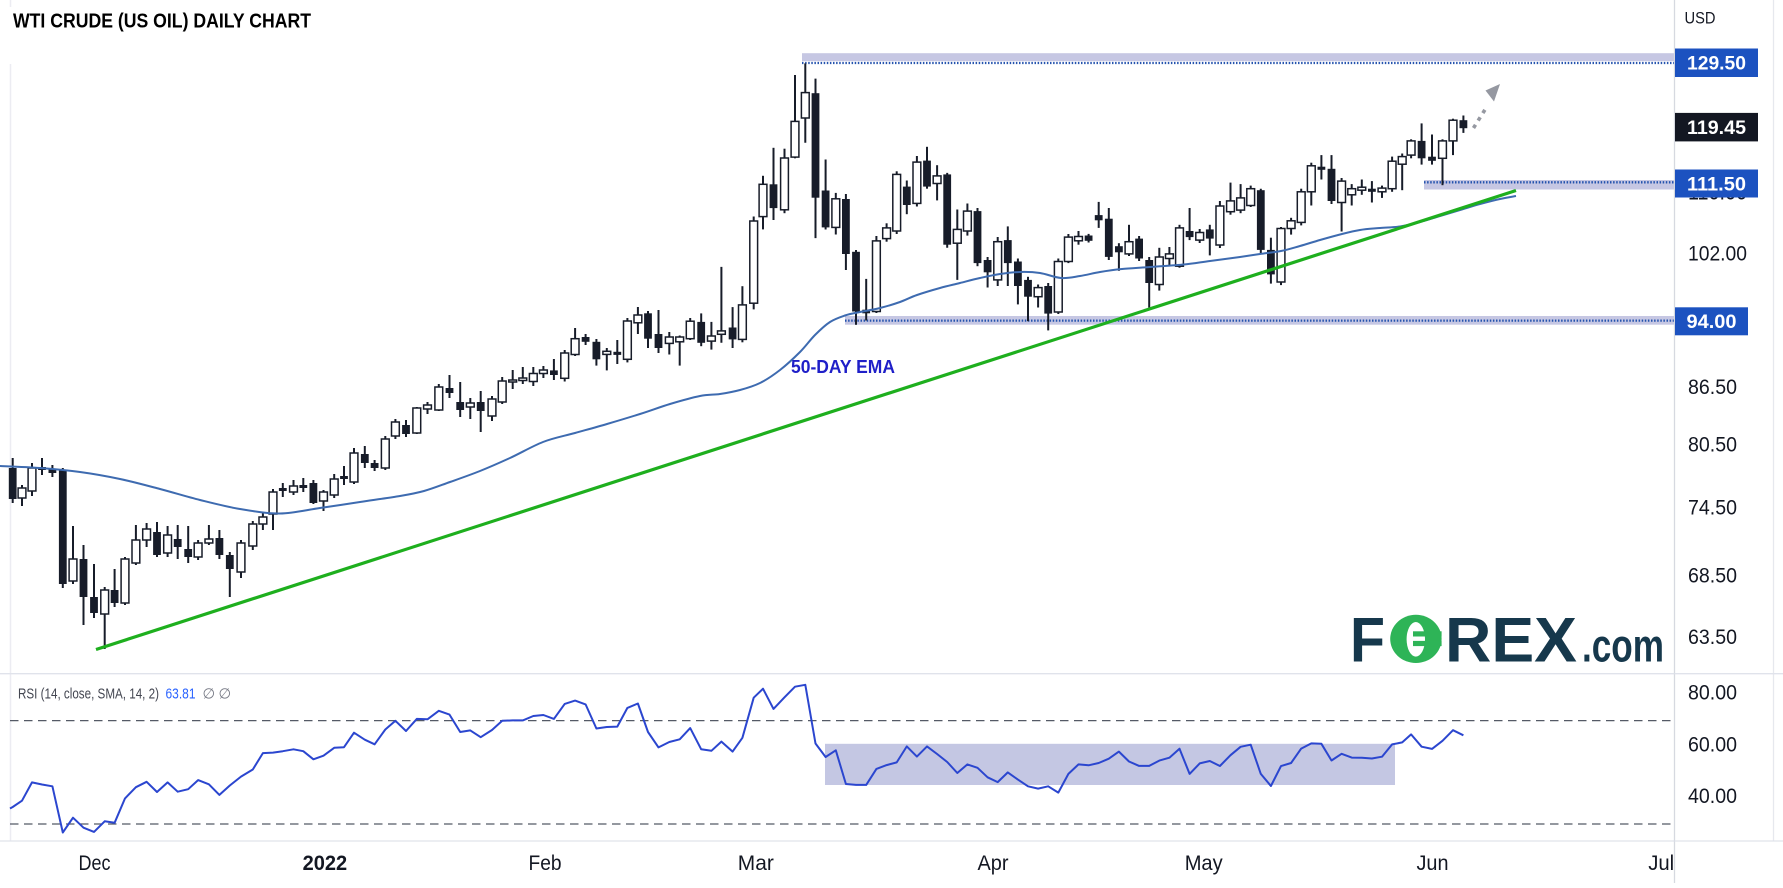 The image size is (1783, 888). What do you see at coordinates (88, 695) in the screenshot?
I see `svg-text: RSI (14, close, SMA, 14, 2)` at bounding box center [88, 695].